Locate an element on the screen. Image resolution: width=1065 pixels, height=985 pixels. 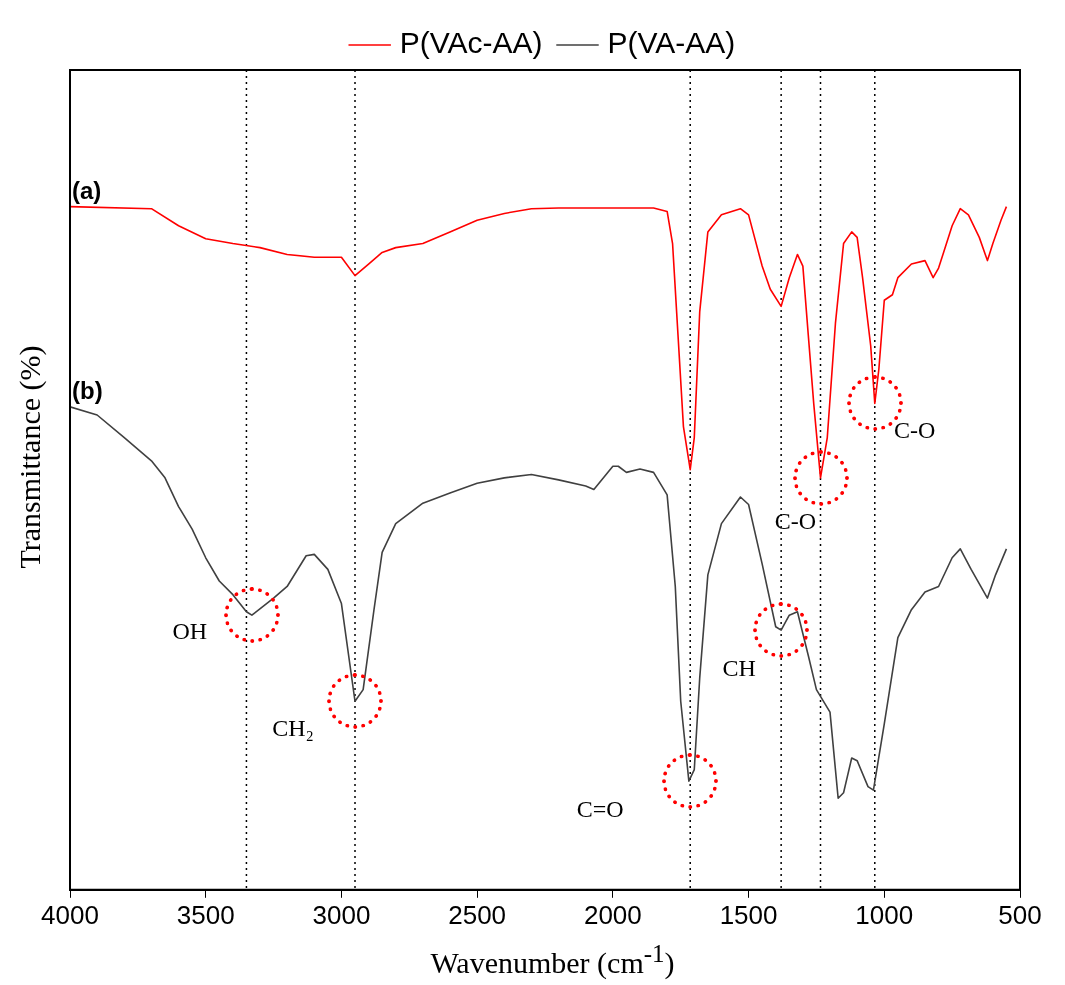
x-tick-label: 4000 is located at coordinates (70, 914).